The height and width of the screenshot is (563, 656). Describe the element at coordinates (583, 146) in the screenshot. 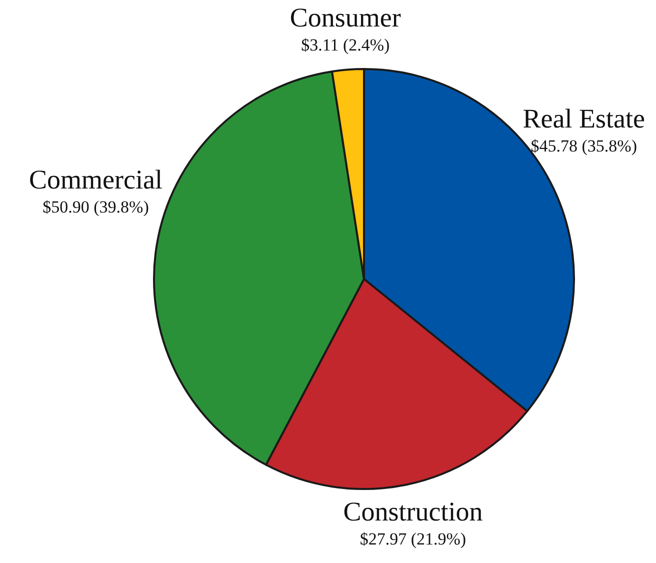

I see `data-label: $45.78 (35.8%)` at that location.